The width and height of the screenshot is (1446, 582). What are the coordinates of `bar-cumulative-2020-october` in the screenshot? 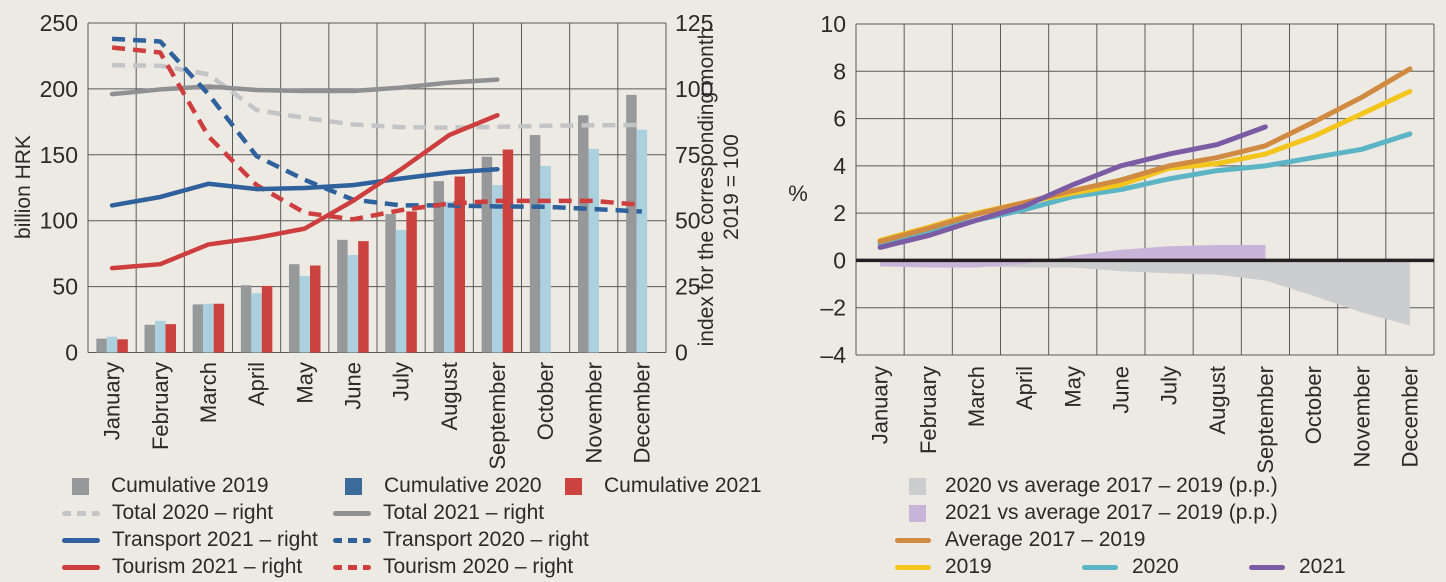 It's located at (545, 259).